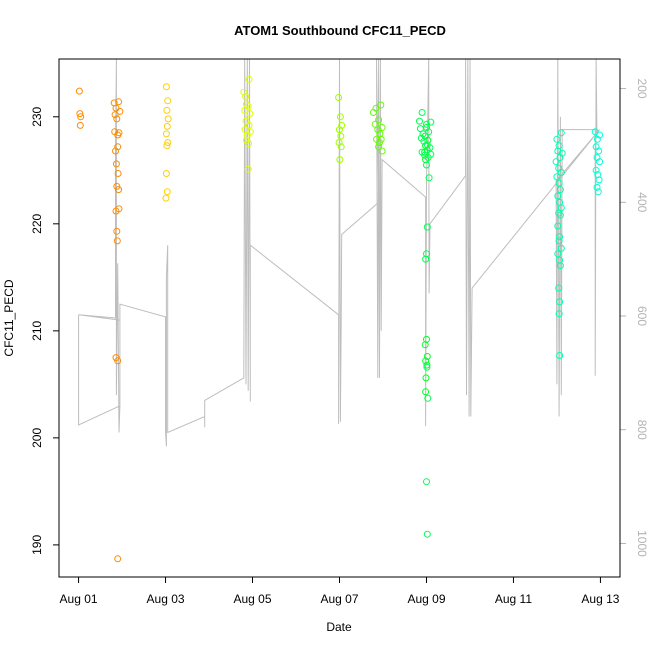 Image resolution: width=650 pixels, height=650 pixels. What do you see at coordinates (339, 627) in the screenshot?
I see `x-axis-label: Date` at bounding box center [339, 627].